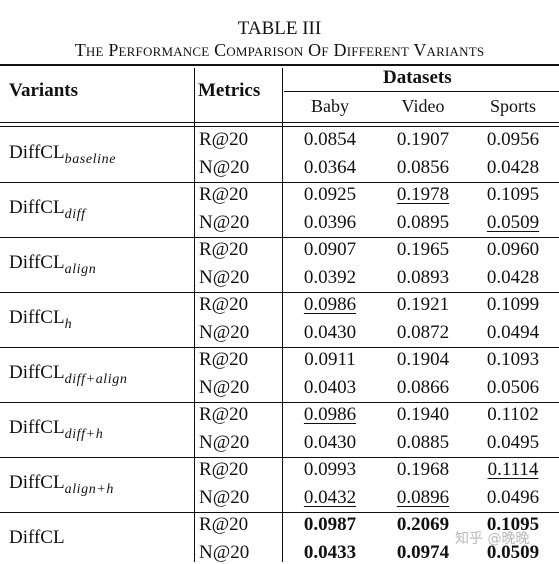 This screenshot has width=559, height=564. I want to click on value-cell: 0.0392, so click(330, 278).